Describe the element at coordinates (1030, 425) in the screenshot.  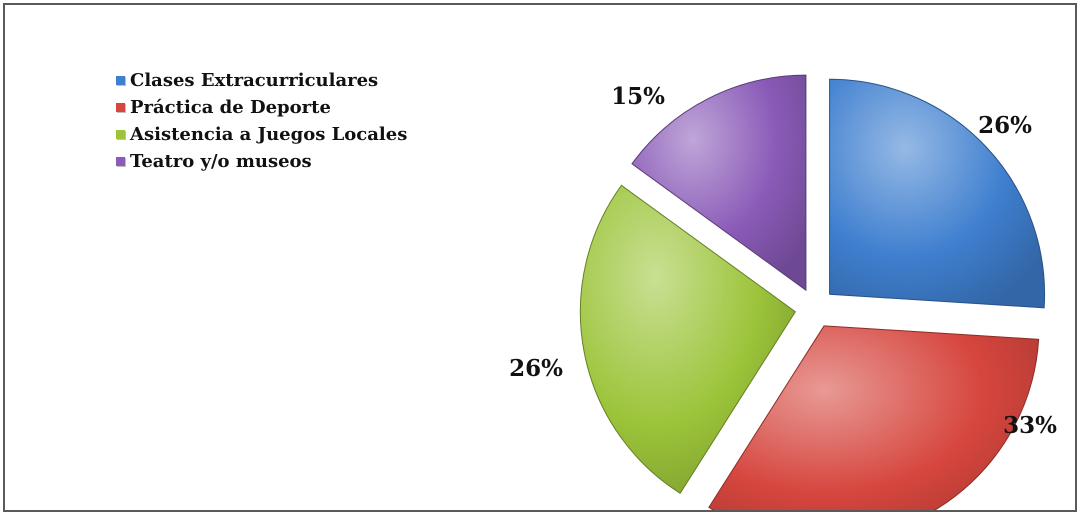
I see `pie-slice-label-2: 33%` at that location.